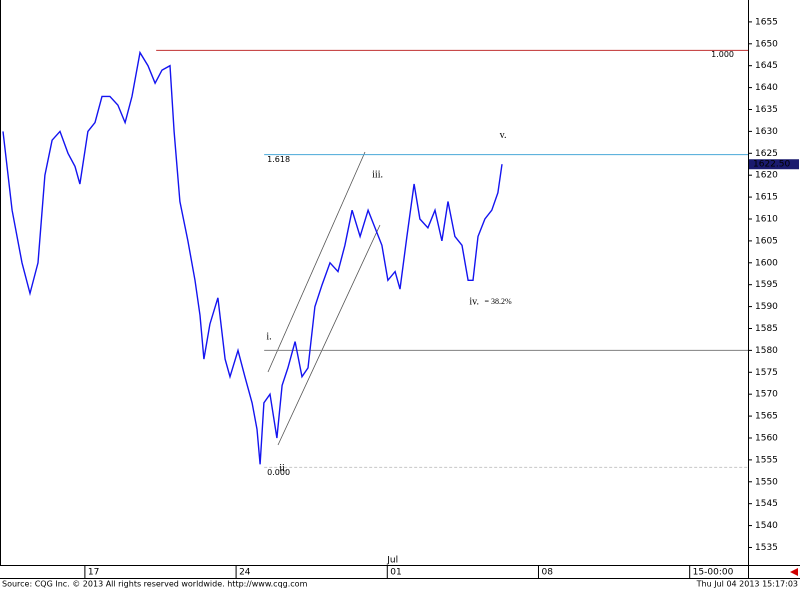  Describe the element at coordinates (498, 301) in the screenshot. I see `wave-label: = 38.2%` at that location.